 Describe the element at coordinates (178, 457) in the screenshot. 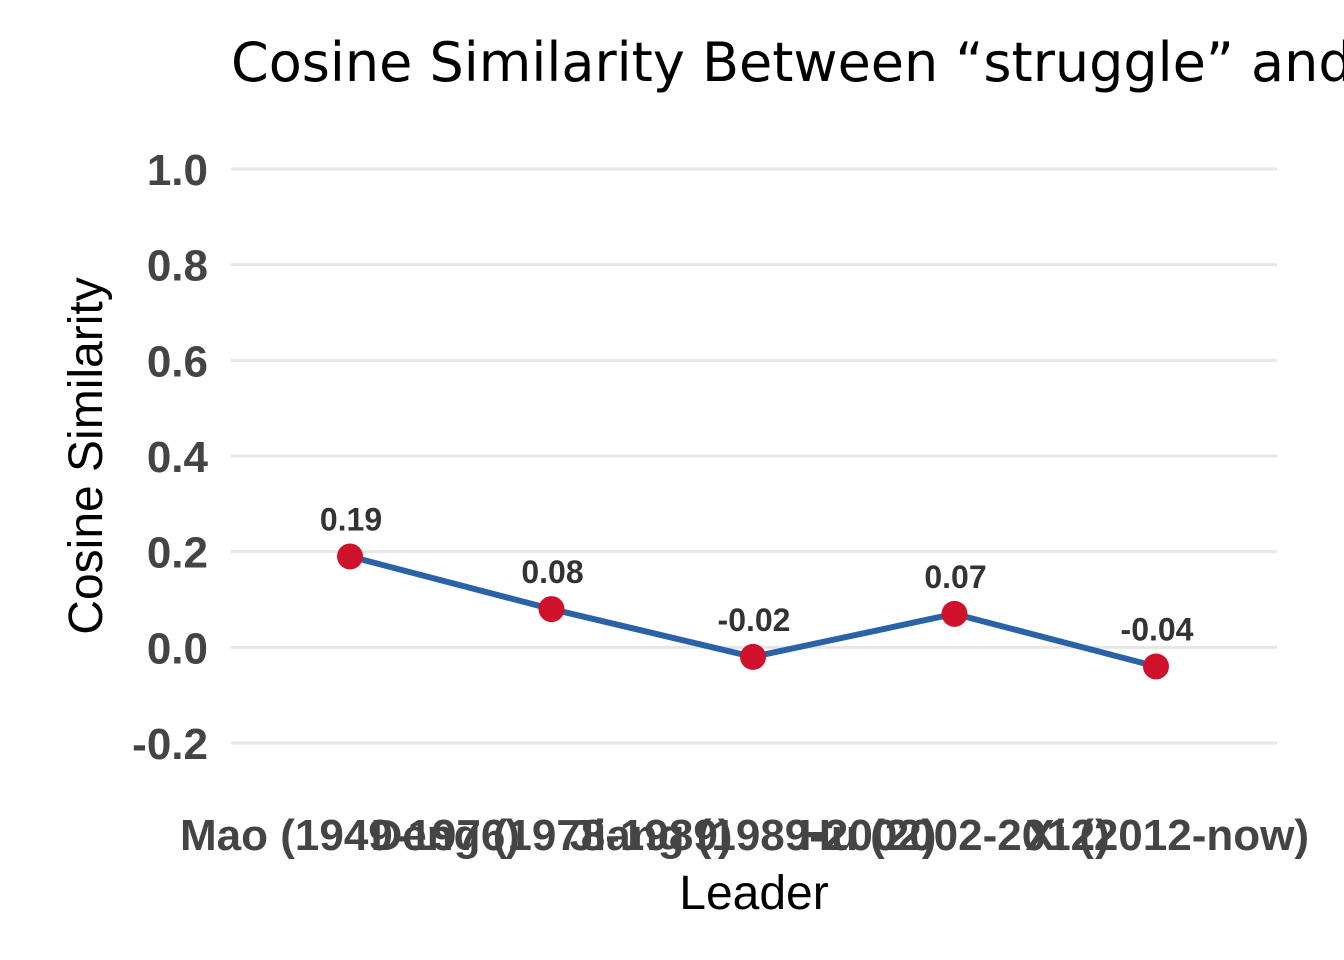

I see `y-tick-label: 0.4` at that location.